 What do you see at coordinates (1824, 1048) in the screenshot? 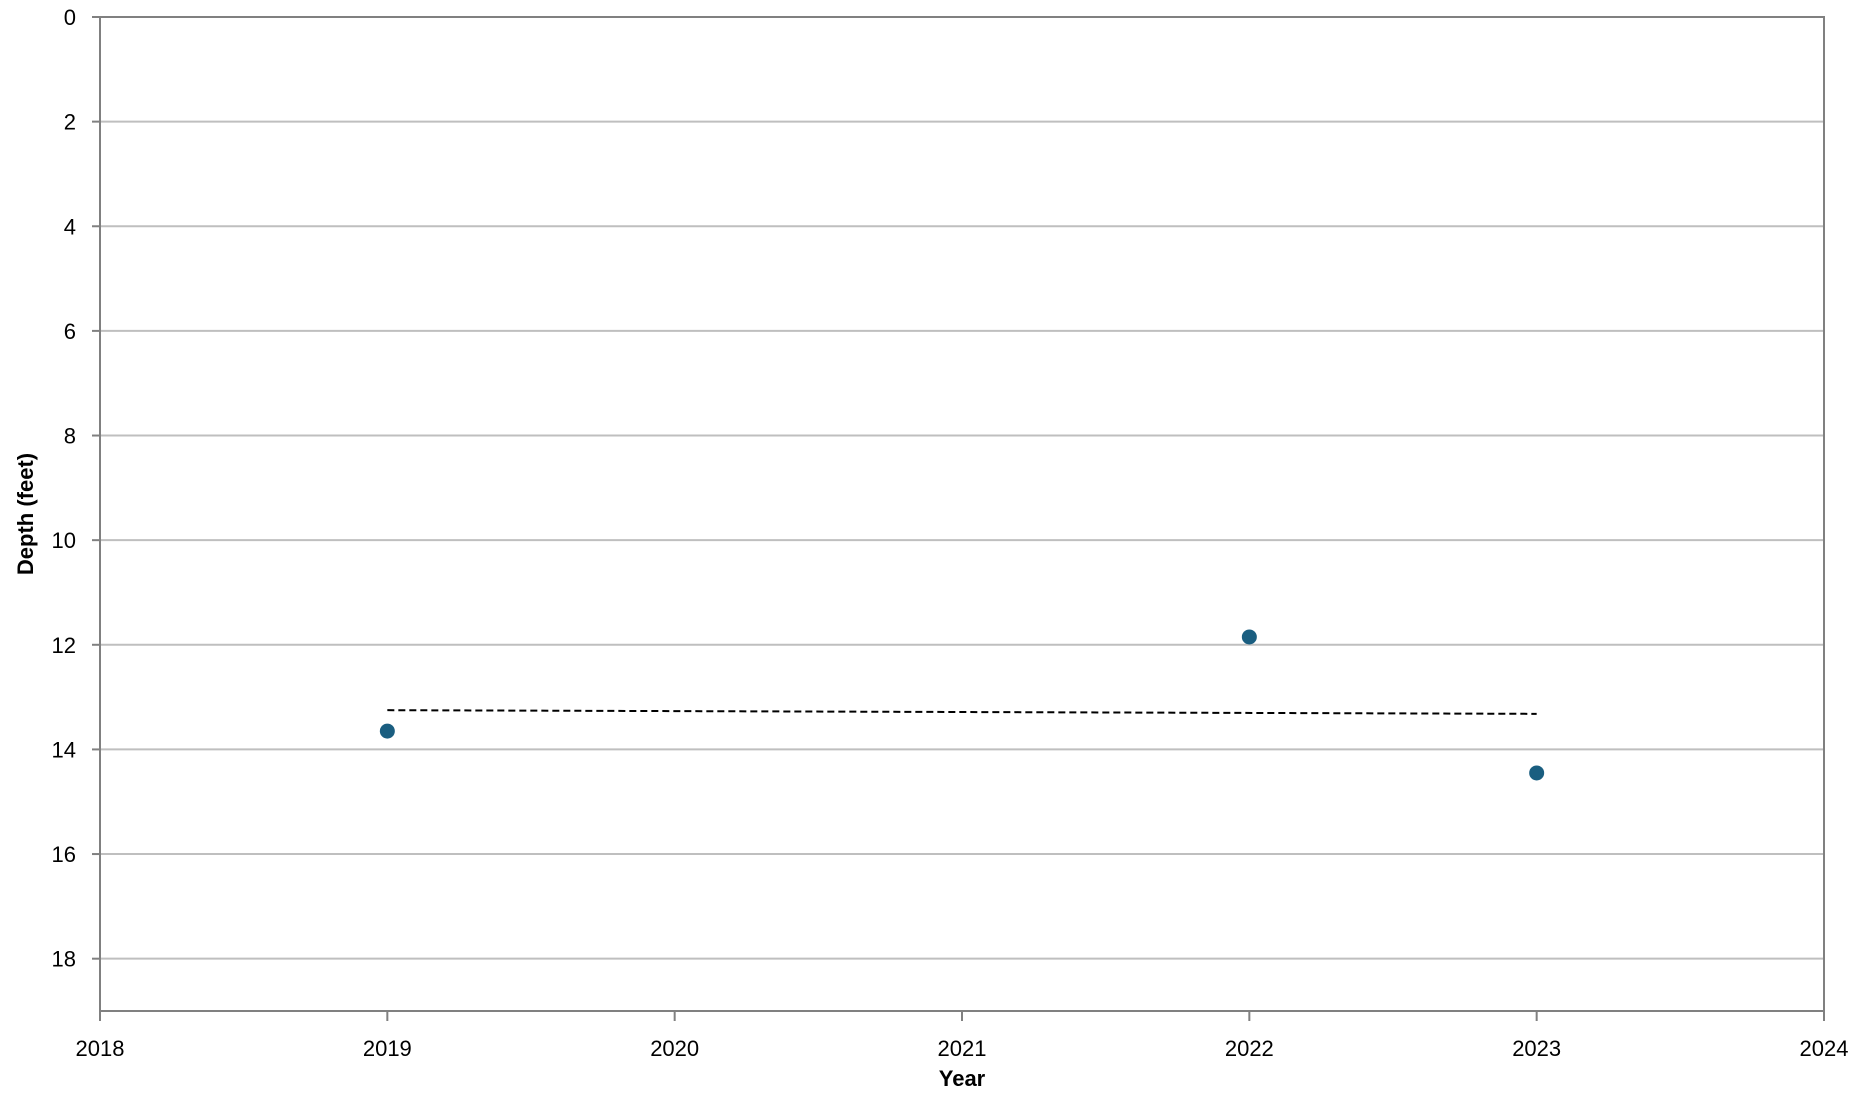
I see `x-tick-label: 2024` at bounding box center [1824, 1048].